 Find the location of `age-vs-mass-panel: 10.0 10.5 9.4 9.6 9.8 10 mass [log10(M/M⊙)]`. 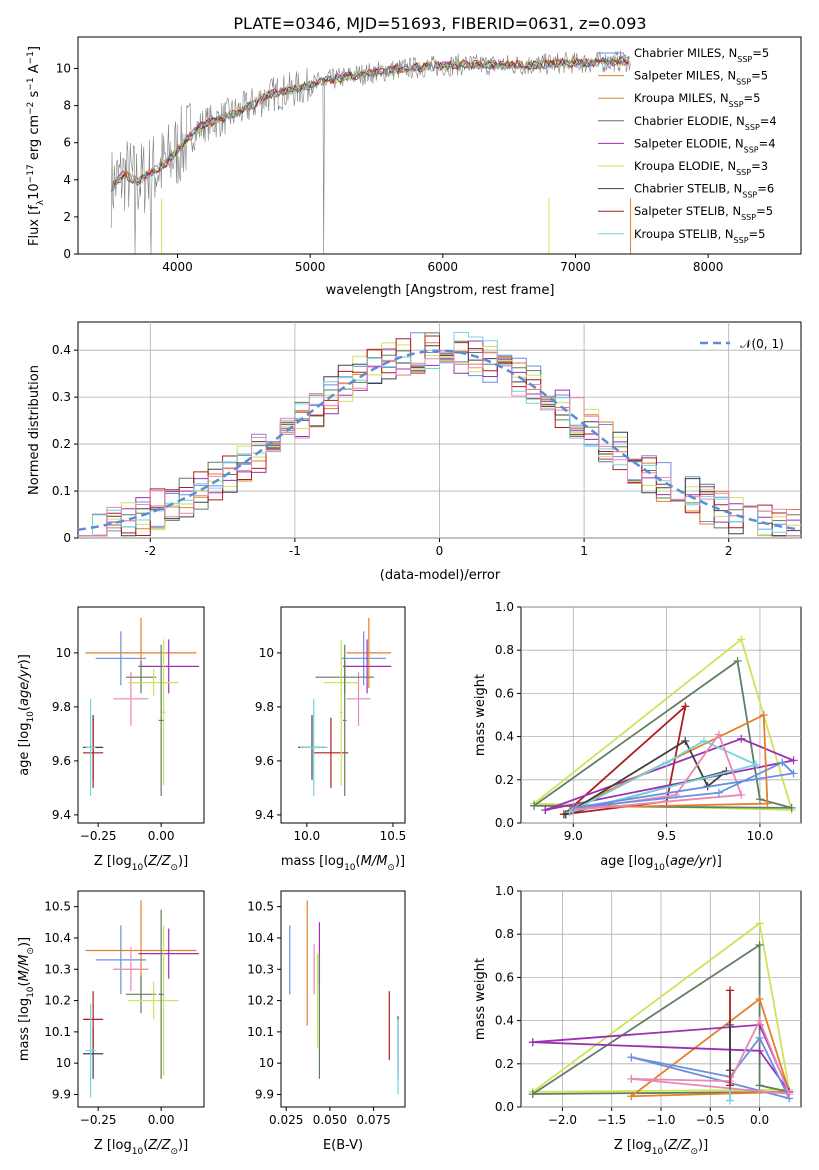

age-vs-mass-panel: 10.0 10.5 9.4 9.6 9.8 10 mass [log10(M/M⊙)] is located at coordinates (331, 739).